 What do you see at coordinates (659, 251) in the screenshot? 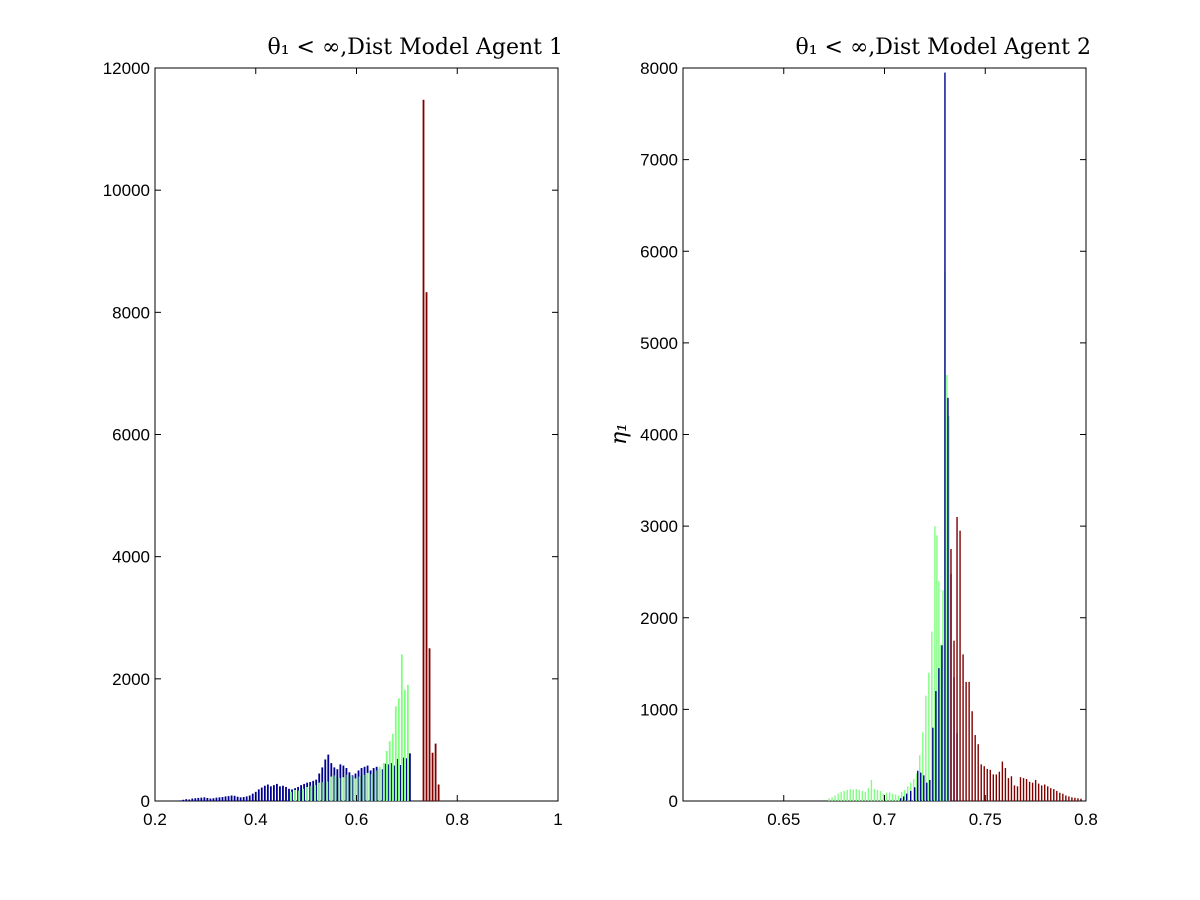
I see `y-tick-label: 6000` at bounding box center [659, 251].